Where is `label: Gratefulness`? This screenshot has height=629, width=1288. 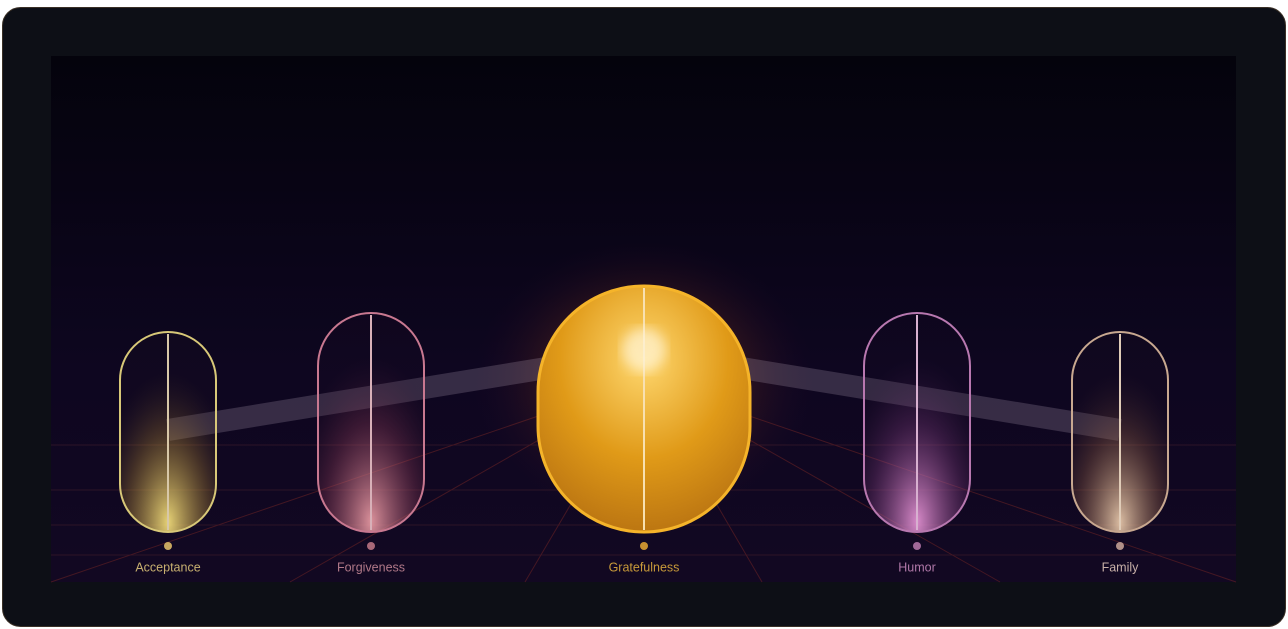
label: Gratefulness is located at coordinates (644, 567).